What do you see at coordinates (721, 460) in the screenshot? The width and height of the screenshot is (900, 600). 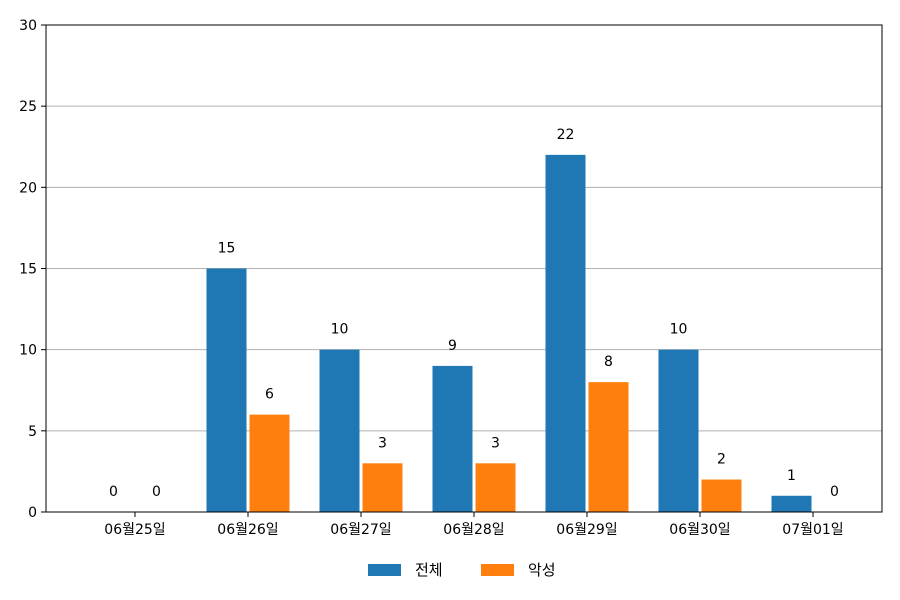 I see `data-label: 2` at bounding box center [721, 460].